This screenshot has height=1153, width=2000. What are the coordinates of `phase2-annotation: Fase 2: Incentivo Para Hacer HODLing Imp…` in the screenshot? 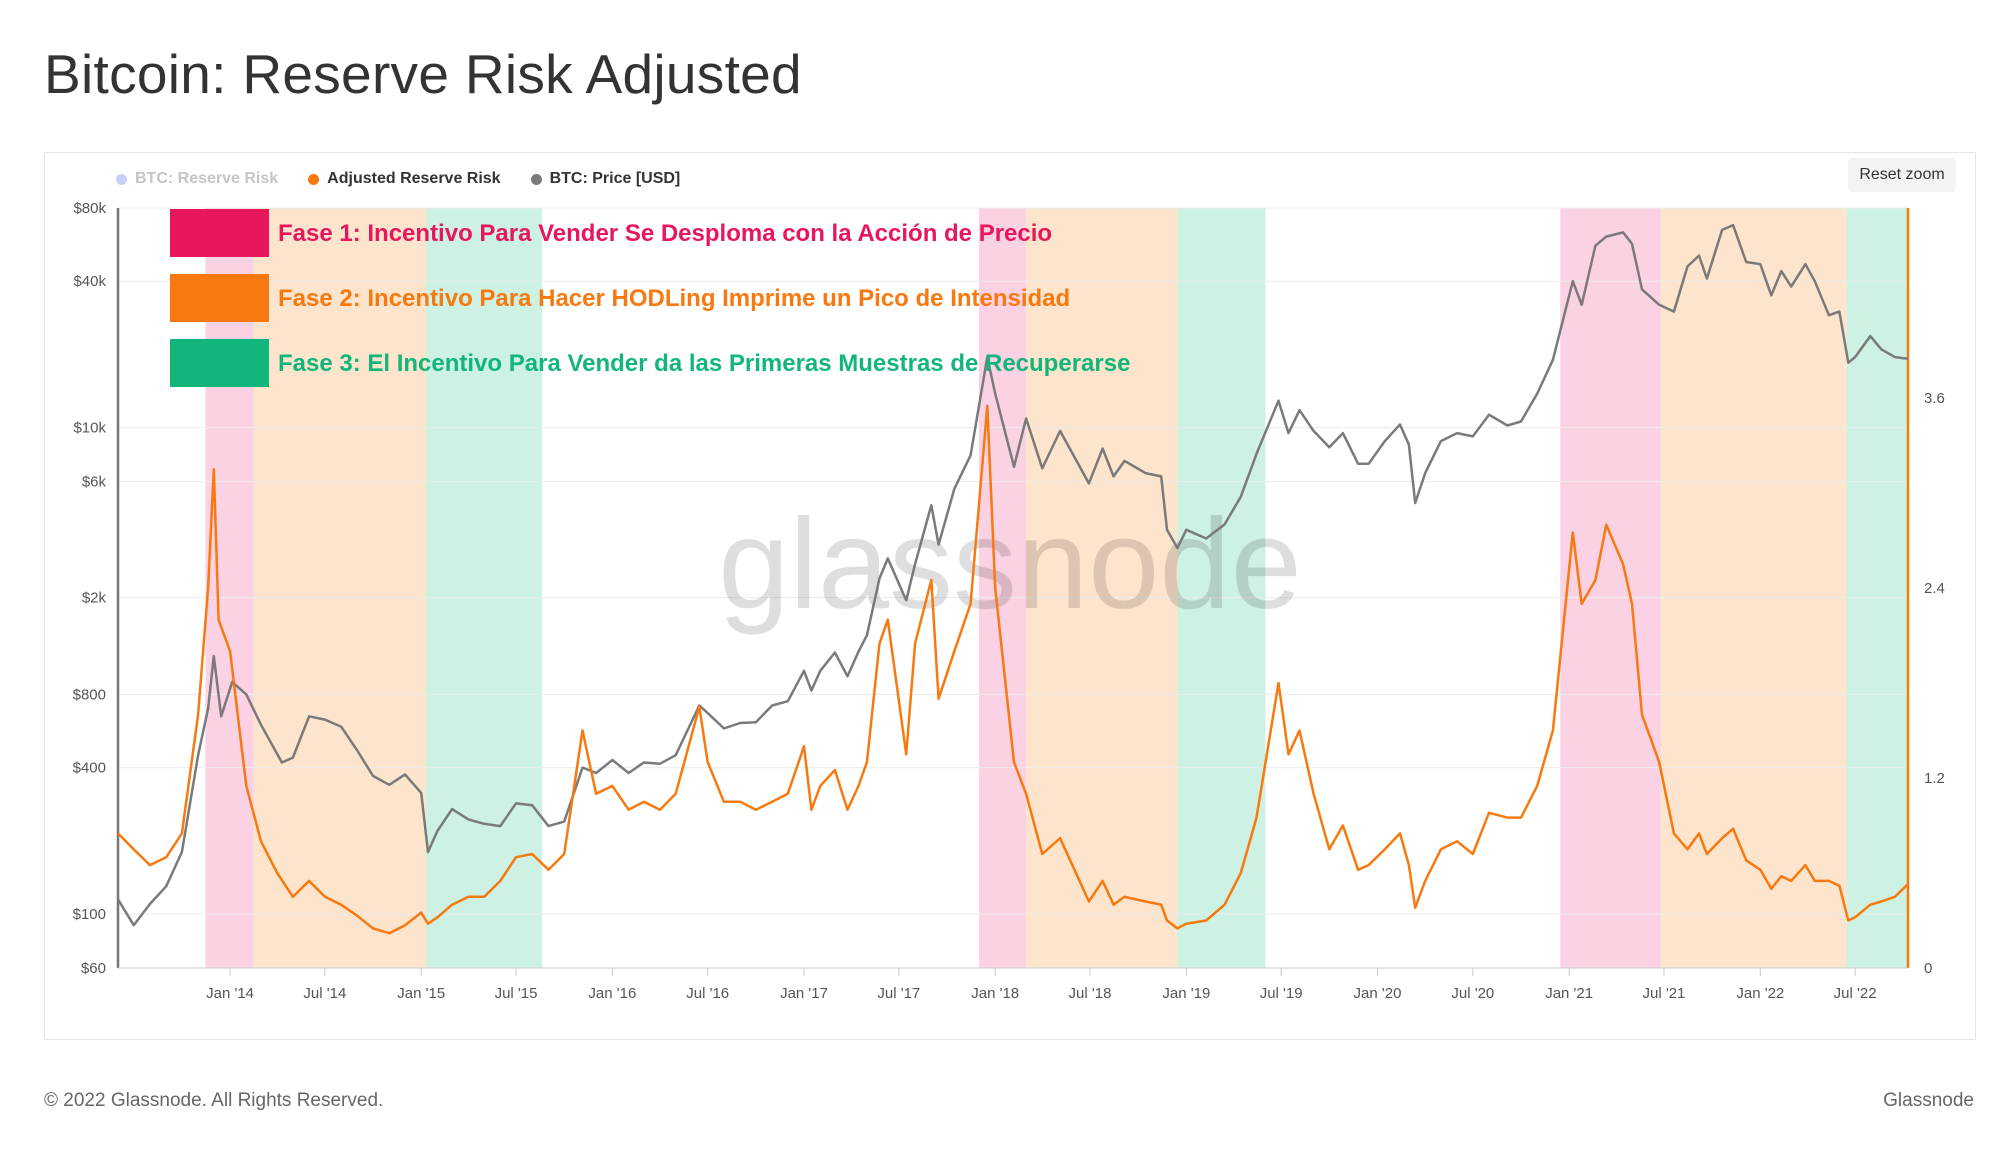 It's located at (674, 298).